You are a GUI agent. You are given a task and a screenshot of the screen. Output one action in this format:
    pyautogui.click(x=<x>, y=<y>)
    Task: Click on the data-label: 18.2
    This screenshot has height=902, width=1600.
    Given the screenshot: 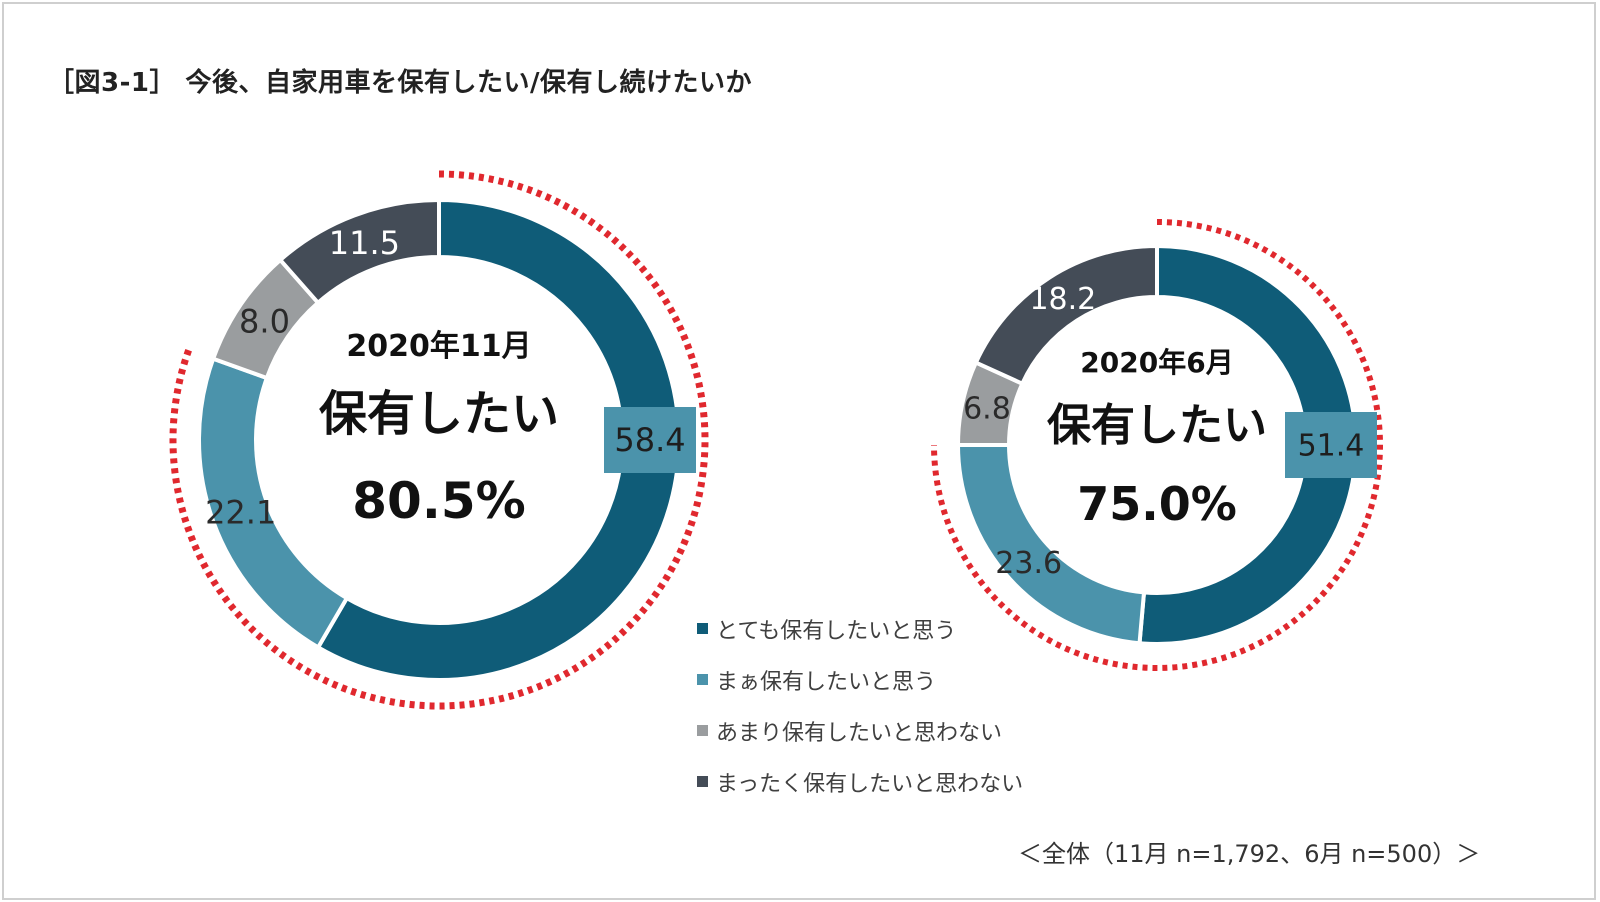 What is the action you would take?
    pyautogui.click(x=1062, y=299)
    